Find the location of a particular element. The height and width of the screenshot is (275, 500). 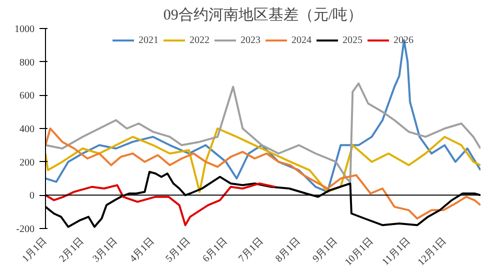

x-tick-label: 3月1日 is located at coordinates (105, 250).